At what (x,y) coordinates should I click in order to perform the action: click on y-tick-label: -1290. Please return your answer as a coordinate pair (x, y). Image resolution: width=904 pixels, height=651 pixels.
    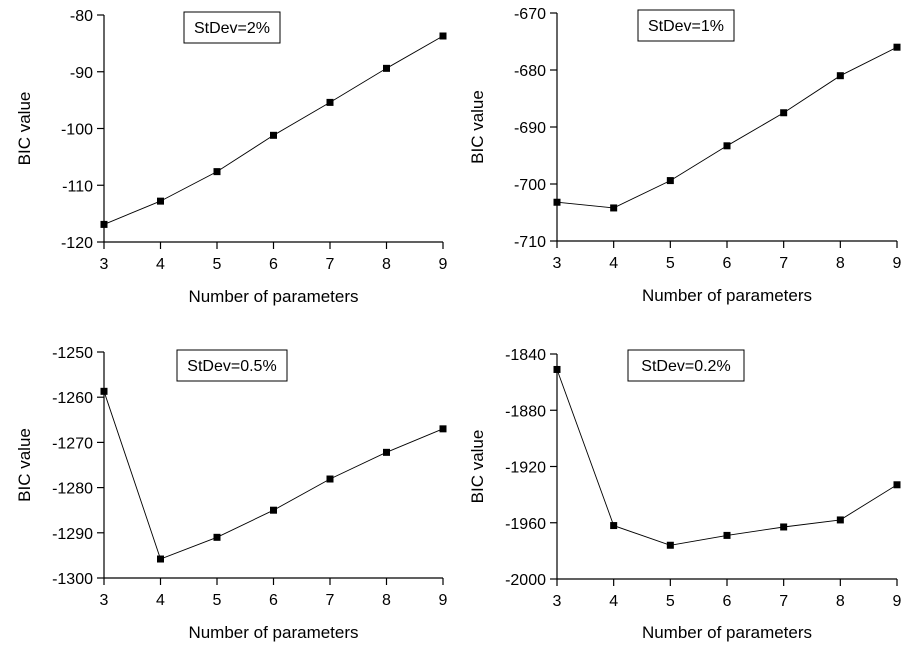
    Looking at the image, I should click on (72, 534).